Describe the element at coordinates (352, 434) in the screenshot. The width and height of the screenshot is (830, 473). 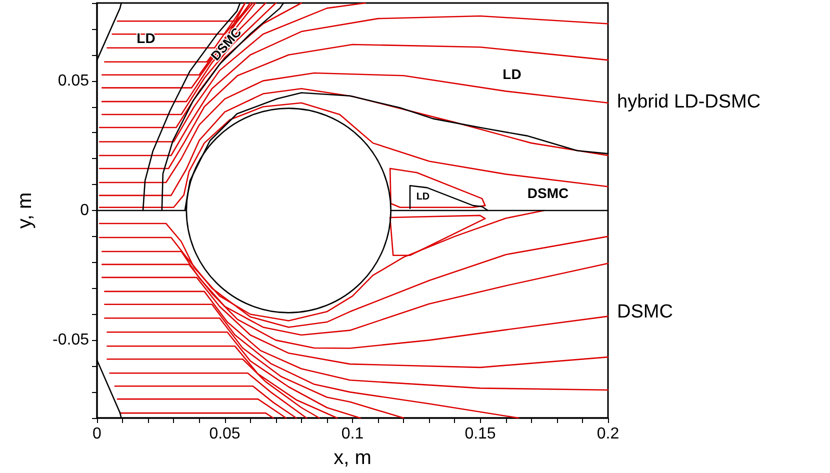
I see `x-tick-label: 0.1` at that location.